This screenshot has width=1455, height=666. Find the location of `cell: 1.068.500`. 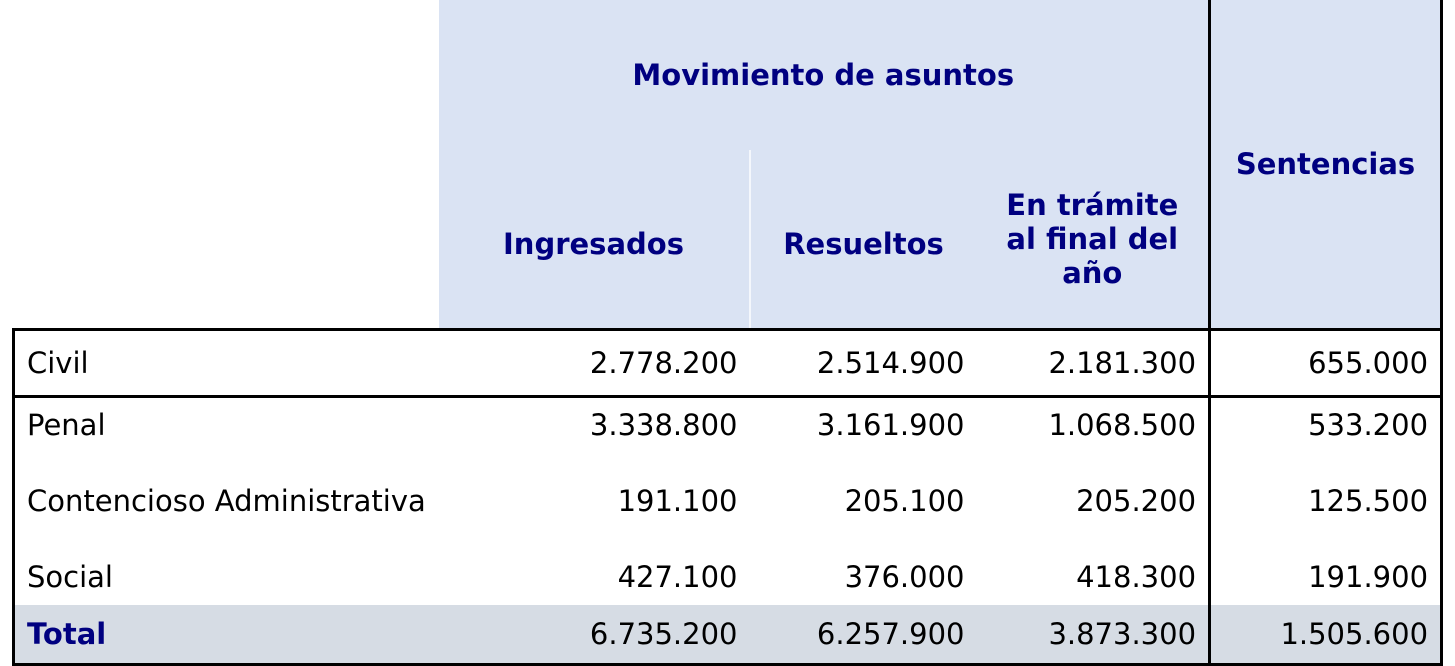

cell: 1.068.500 is located at coordinates (1122, 424).